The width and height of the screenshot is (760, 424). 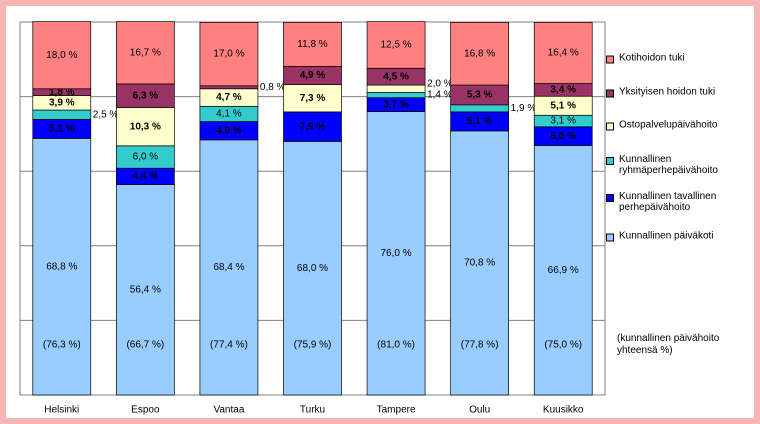 I want to click on legend-label: Kunnallinen päiväkoti, so click(x=666, y=236).